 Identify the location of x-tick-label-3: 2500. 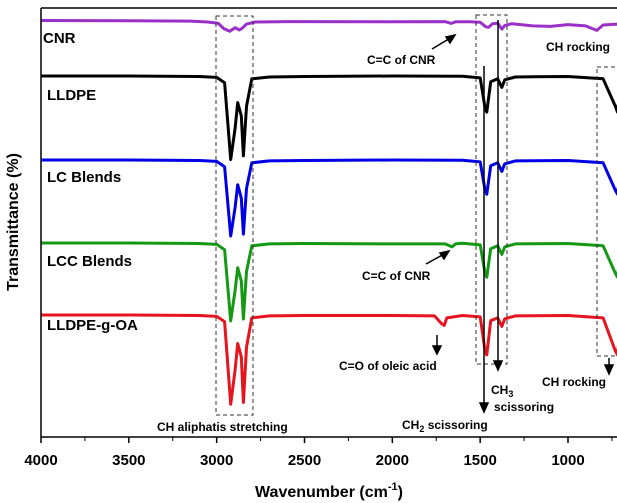
(304, 460).